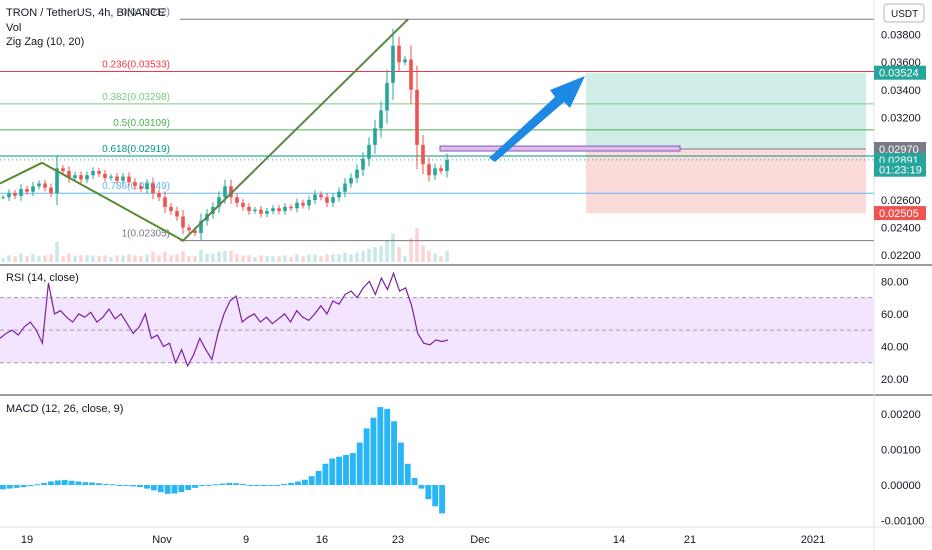 This screenshot has height=550, width=932. Describe the element at coordinates (146, 234) in the screenshot. I see `fib-label: 1(0.02305)` at that location.